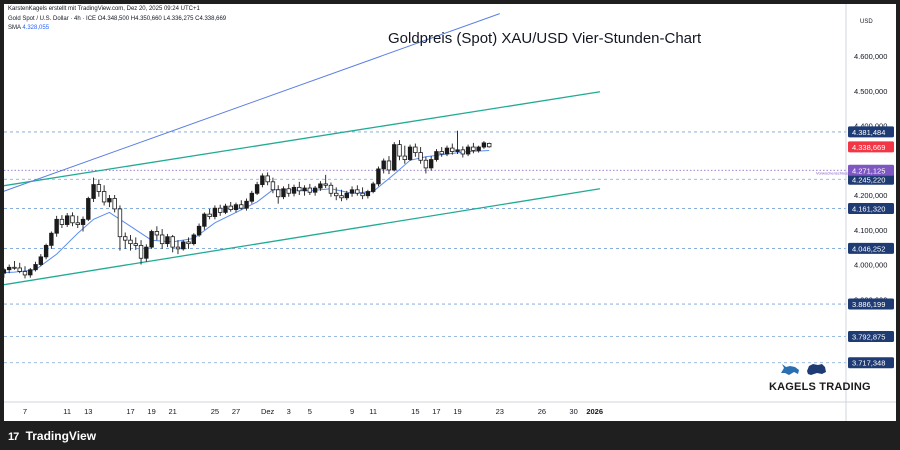 This screenshot has width=900, height=450. What do you see at coordinates (790, 369) in the screenshot?
I see `bull-icon` at bounding box center [790, 369].